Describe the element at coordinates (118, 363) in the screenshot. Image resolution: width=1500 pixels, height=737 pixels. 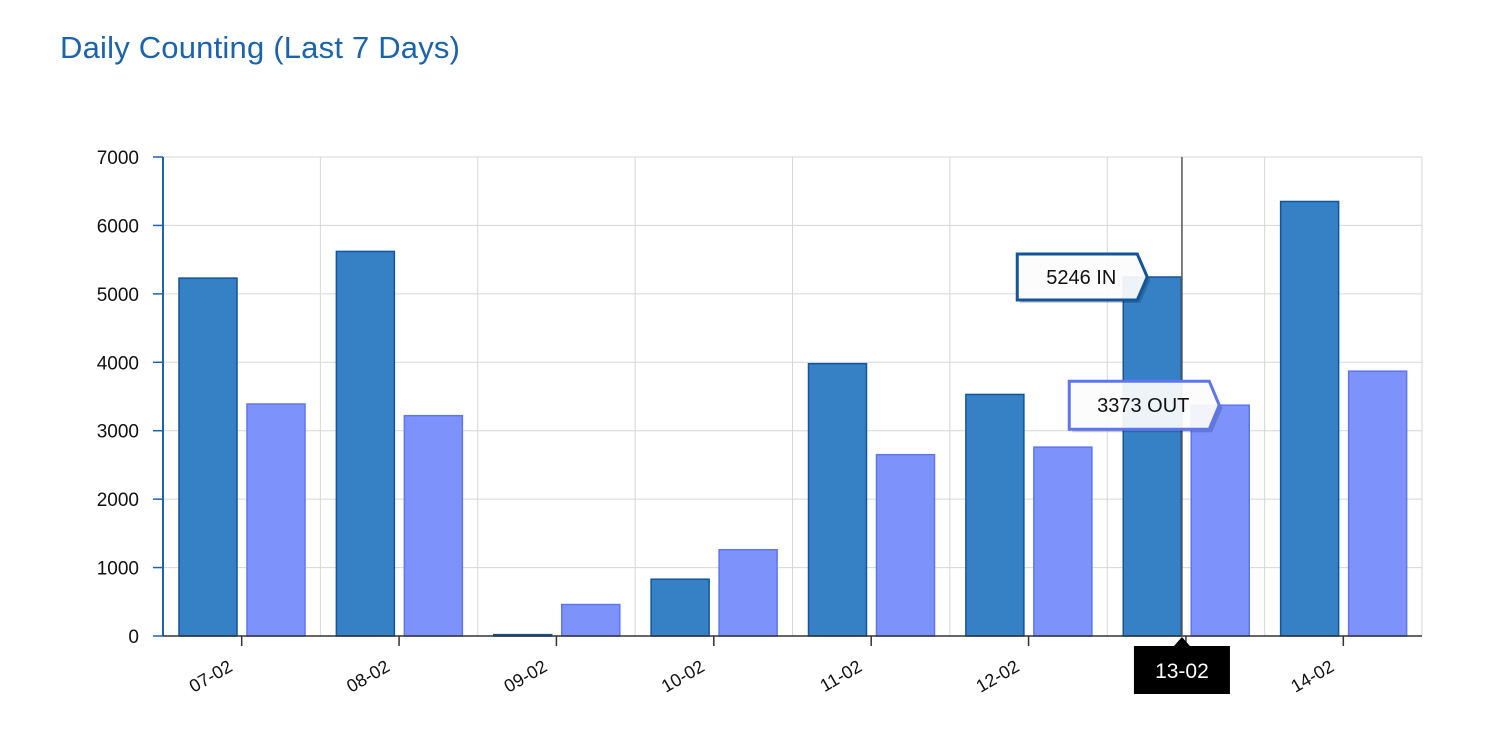
I see `y-tick-label: 4000` at that location.